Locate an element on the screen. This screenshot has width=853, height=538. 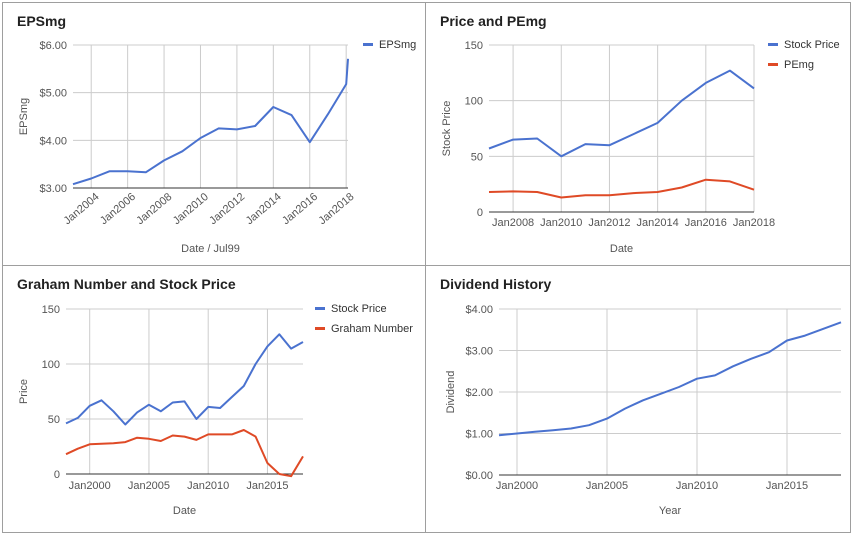
legend-label: EPSmg is located at coordinates (397, 45).